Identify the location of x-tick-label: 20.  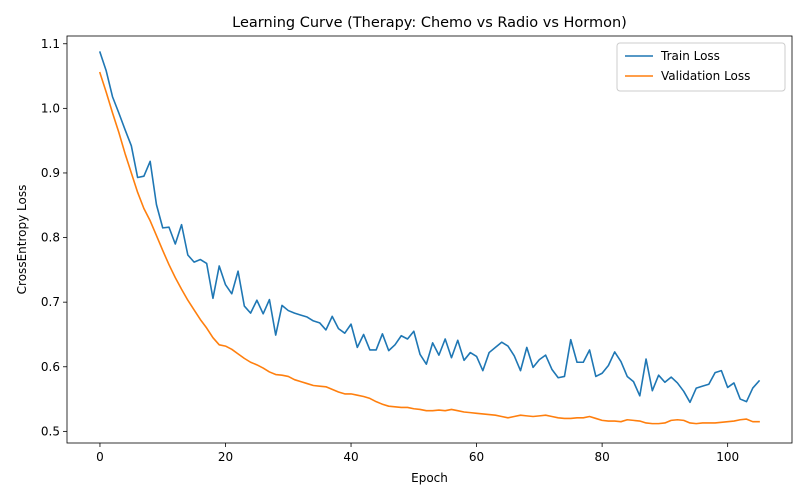
(225, 457).